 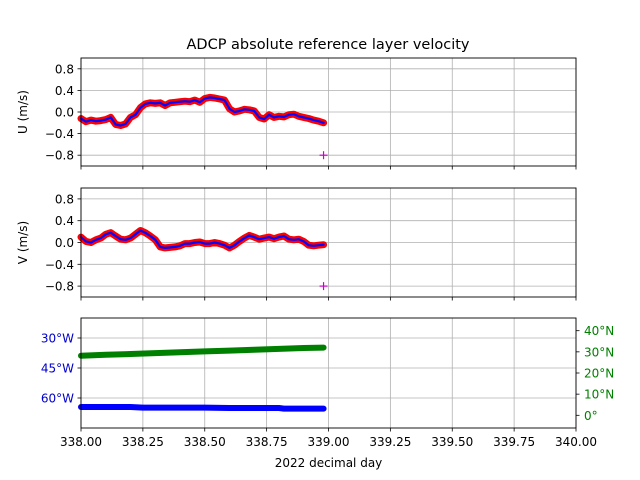 What do you see at coordinates (390, 442) in the screenshot?
I see `x-tick-label: 339.25` at bounding box center [390, 442].